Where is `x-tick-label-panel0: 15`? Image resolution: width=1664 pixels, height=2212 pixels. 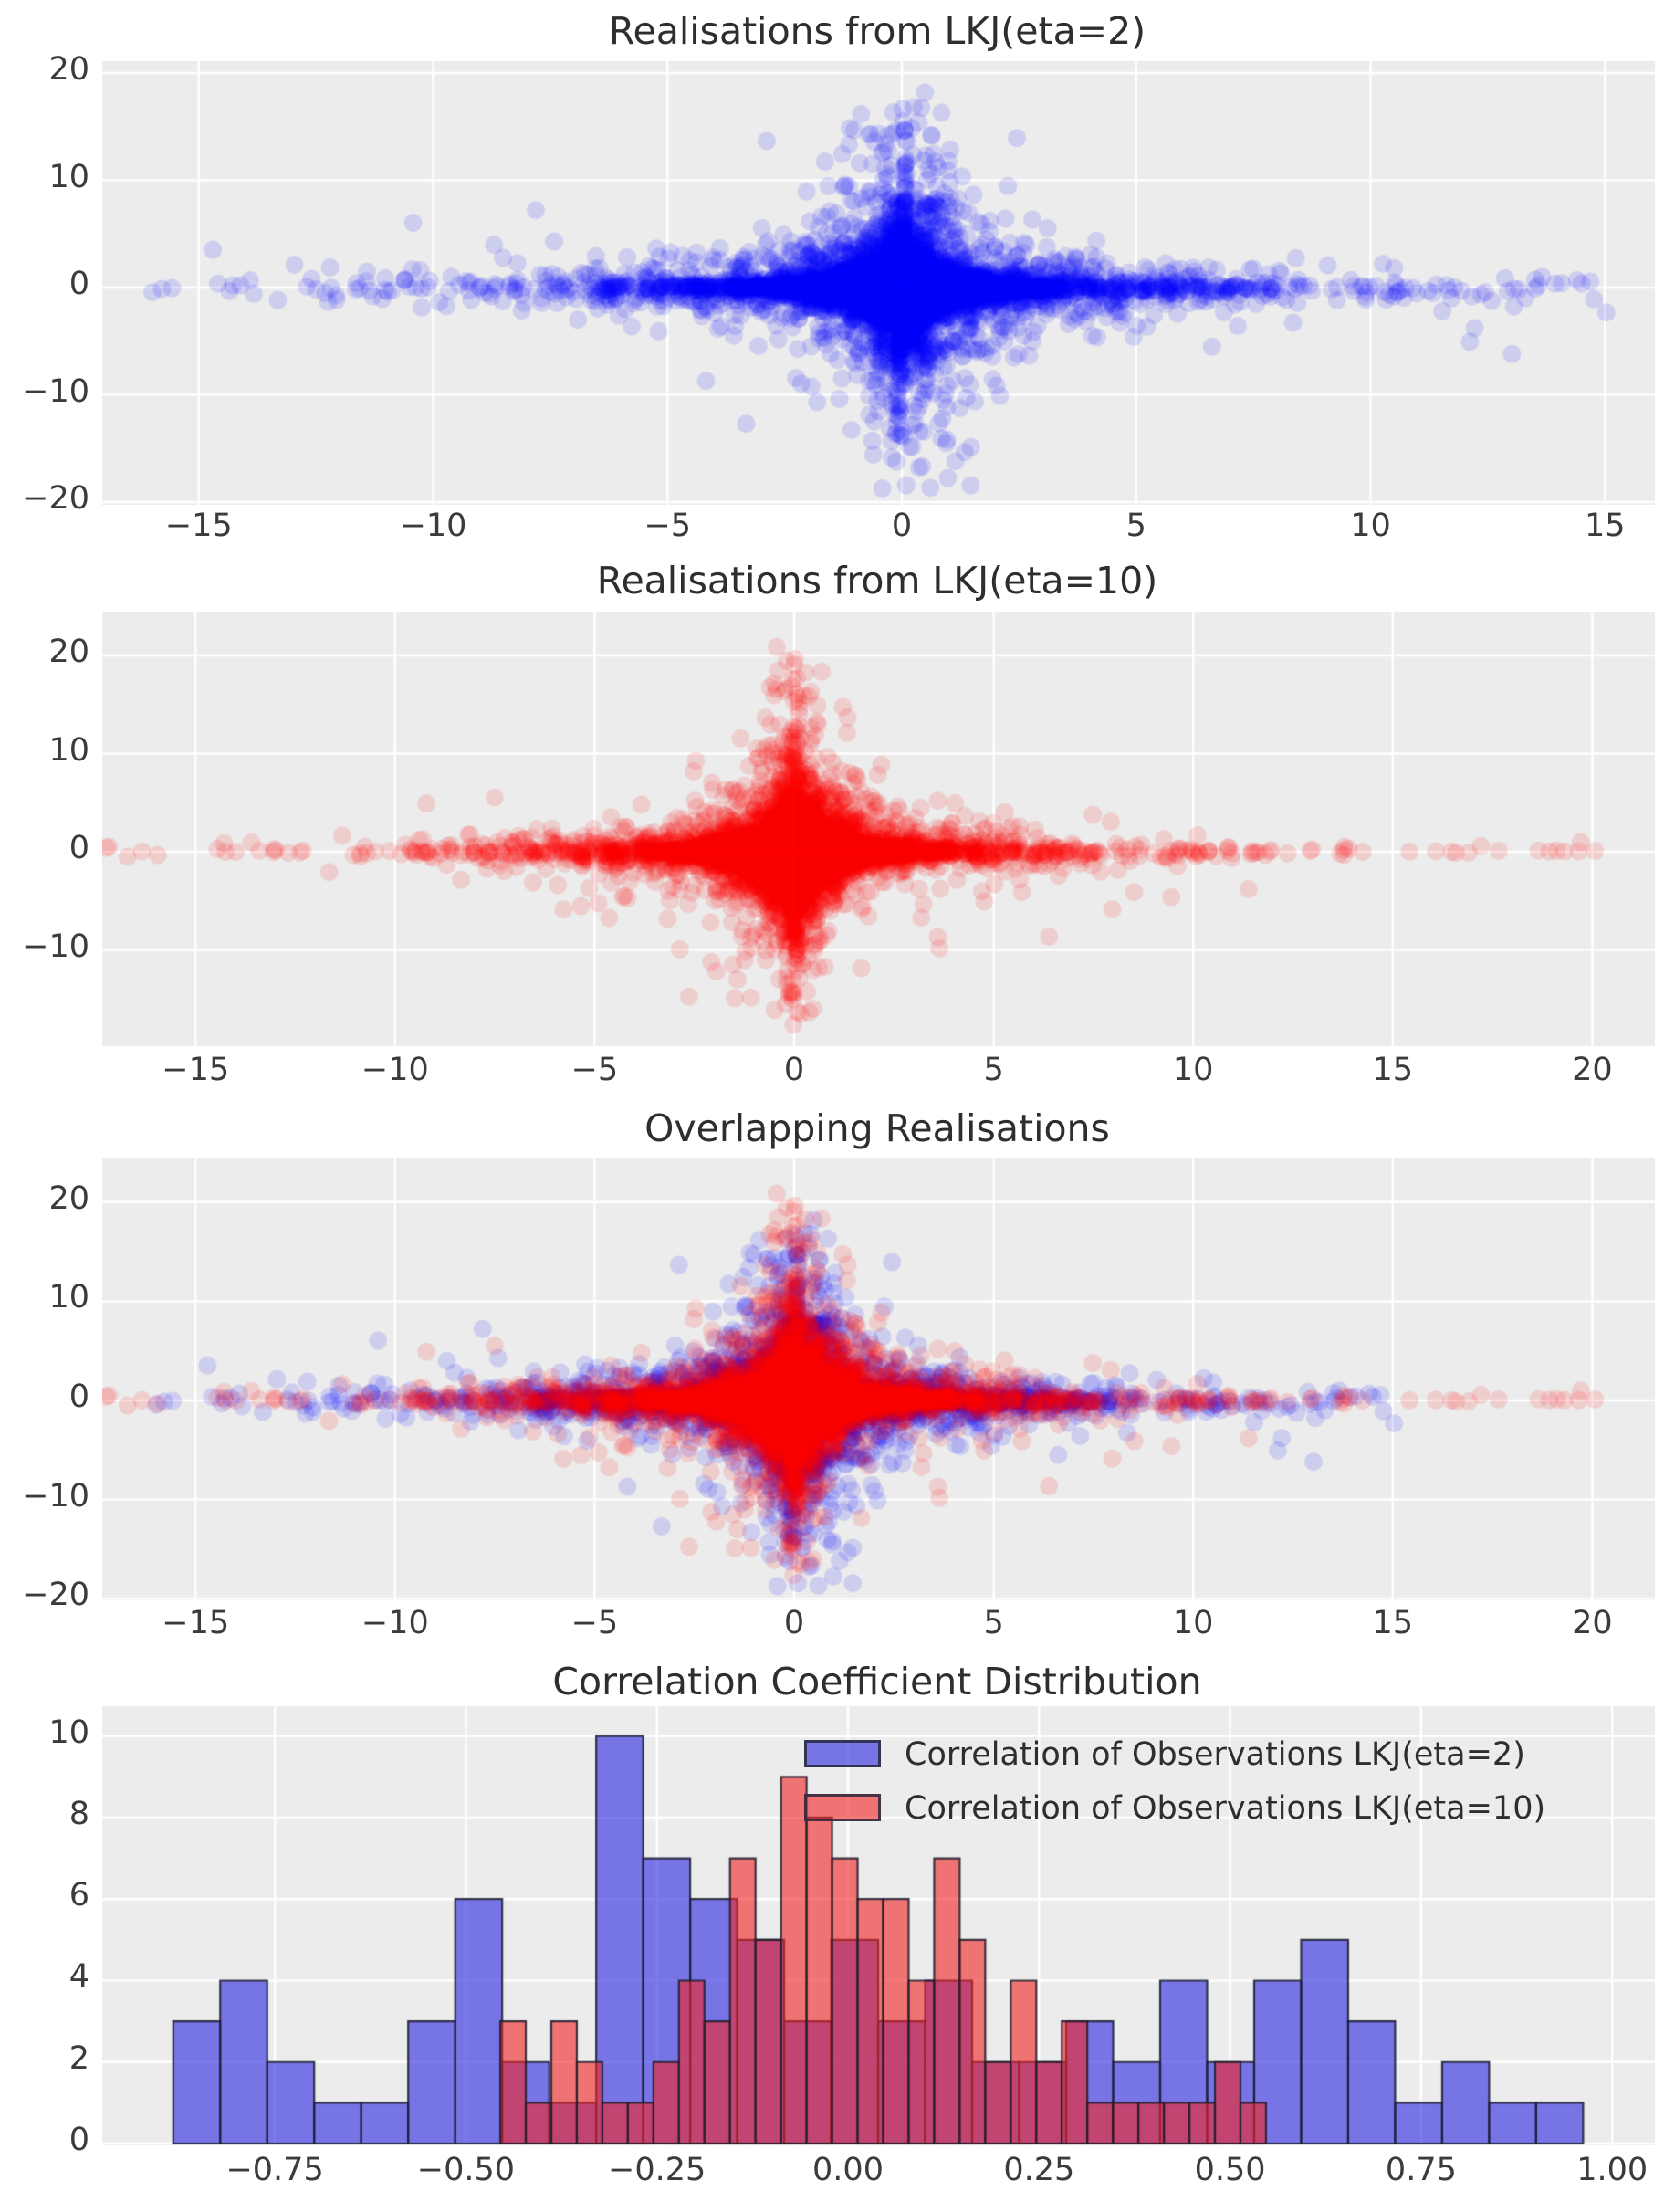
x-tick-label-panel0: 15 is located at coordinates (1605, 526).